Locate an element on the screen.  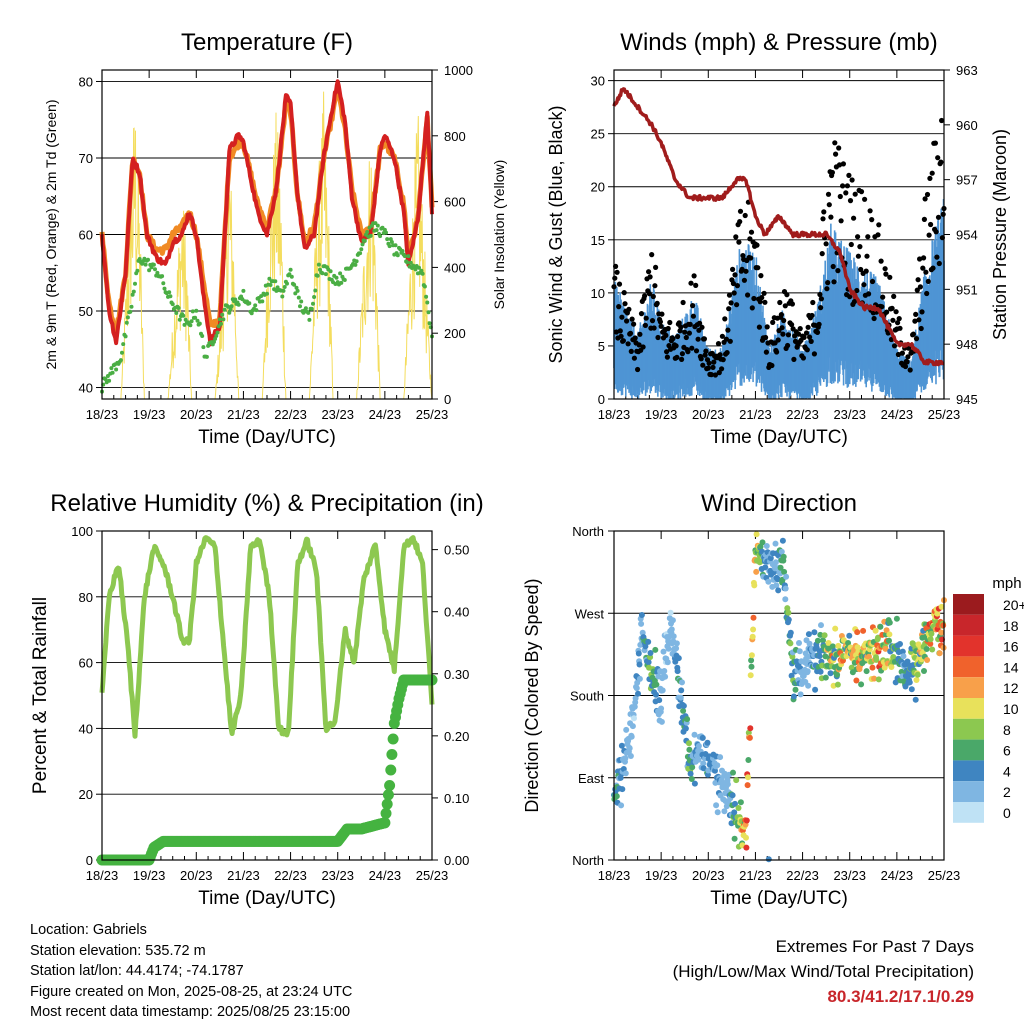
x-tick-label: 25/23 is located at coordinates (432, 414).